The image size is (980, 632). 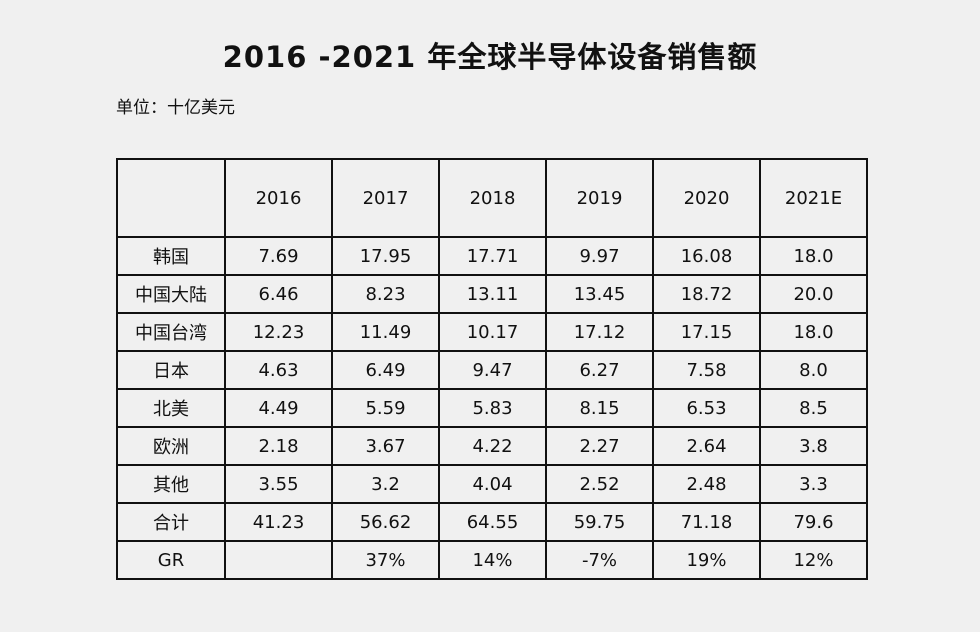 What do you see at coordinates (385, 560) in the screenshot?
I see `table-cell: 37%` at bounding box center [385, 560].